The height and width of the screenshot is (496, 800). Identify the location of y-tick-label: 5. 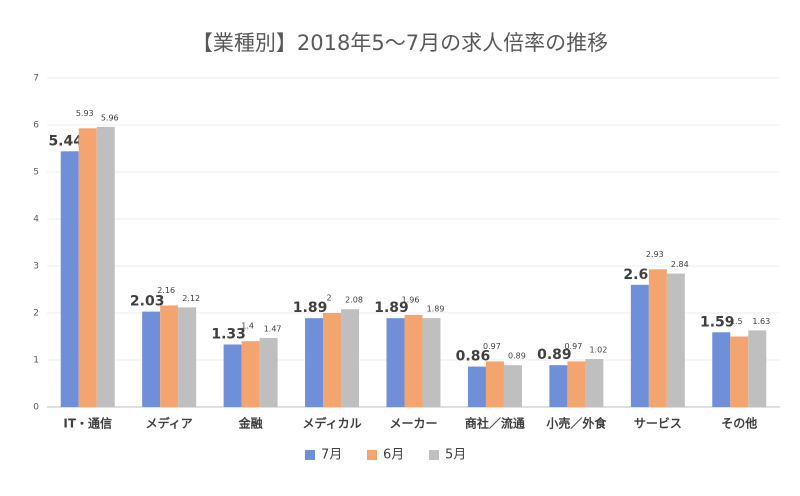
(36, 173).